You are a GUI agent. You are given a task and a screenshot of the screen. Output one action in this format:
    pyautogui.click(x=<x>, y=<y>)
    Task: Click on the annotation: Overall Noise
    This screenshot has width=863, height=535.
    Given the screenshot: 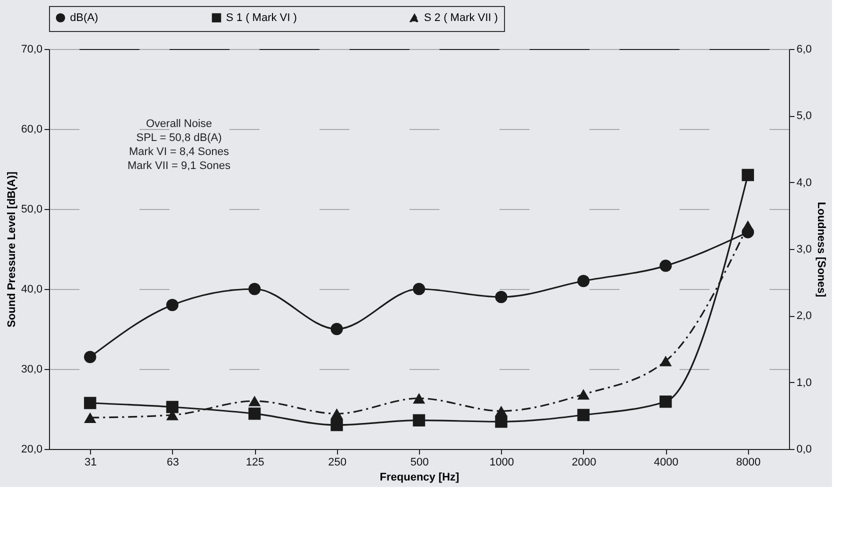 What is the action you would take?
    pyautogui.click(x=179, y=124)
    